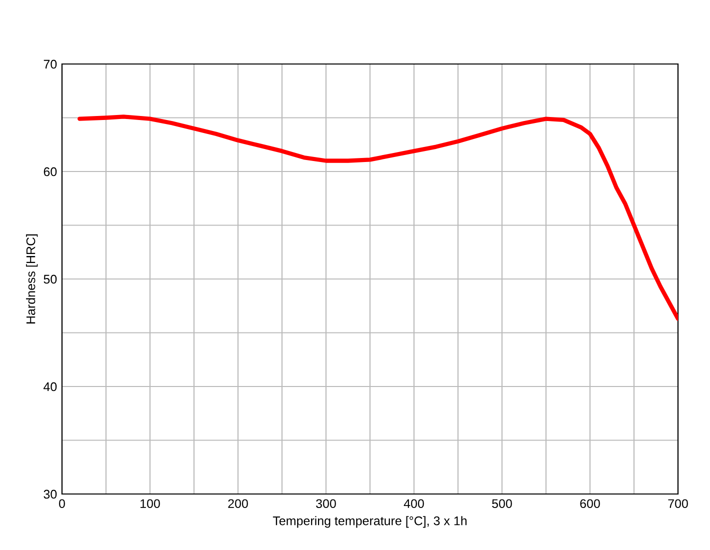 This screenshot has width=710, height=550. What do you see at coordinates (326, 503) in the screenshot?
I see `x-tick-label: 300` at bounding box center [326, 503].